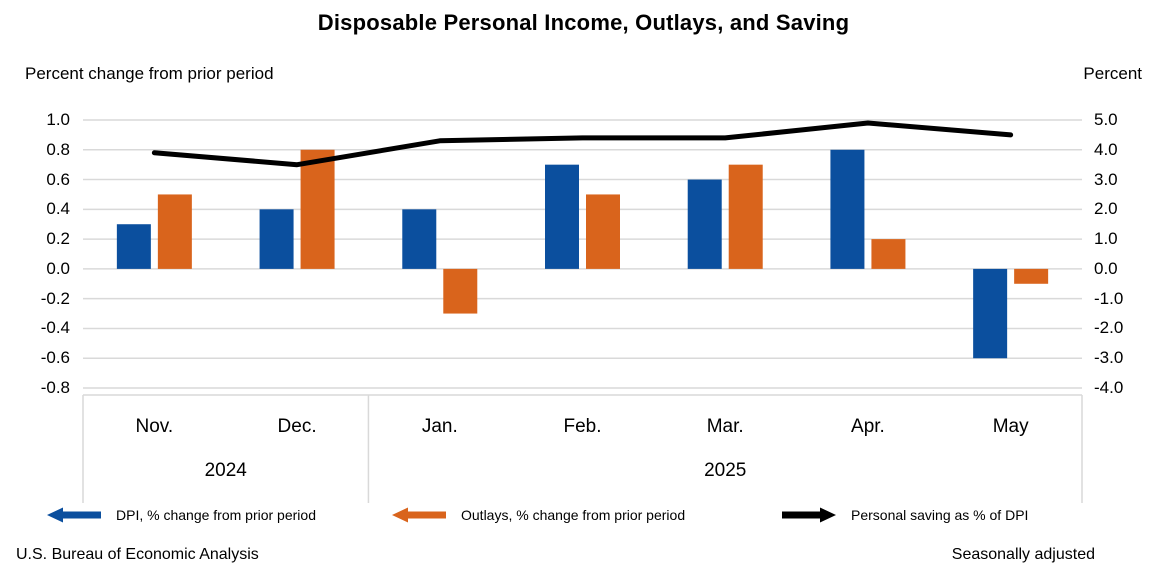 The height and width of the screenshot is (582, 1167). I want to click on month-label: Jan., so click(439, 426).